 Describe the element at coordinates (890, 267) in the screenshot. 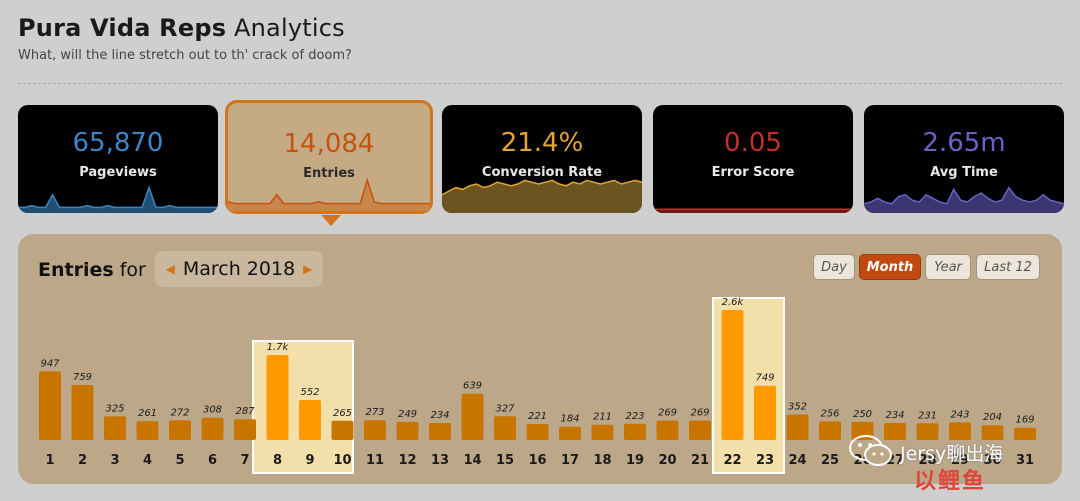

I see `range-month-button: Month` at that location.